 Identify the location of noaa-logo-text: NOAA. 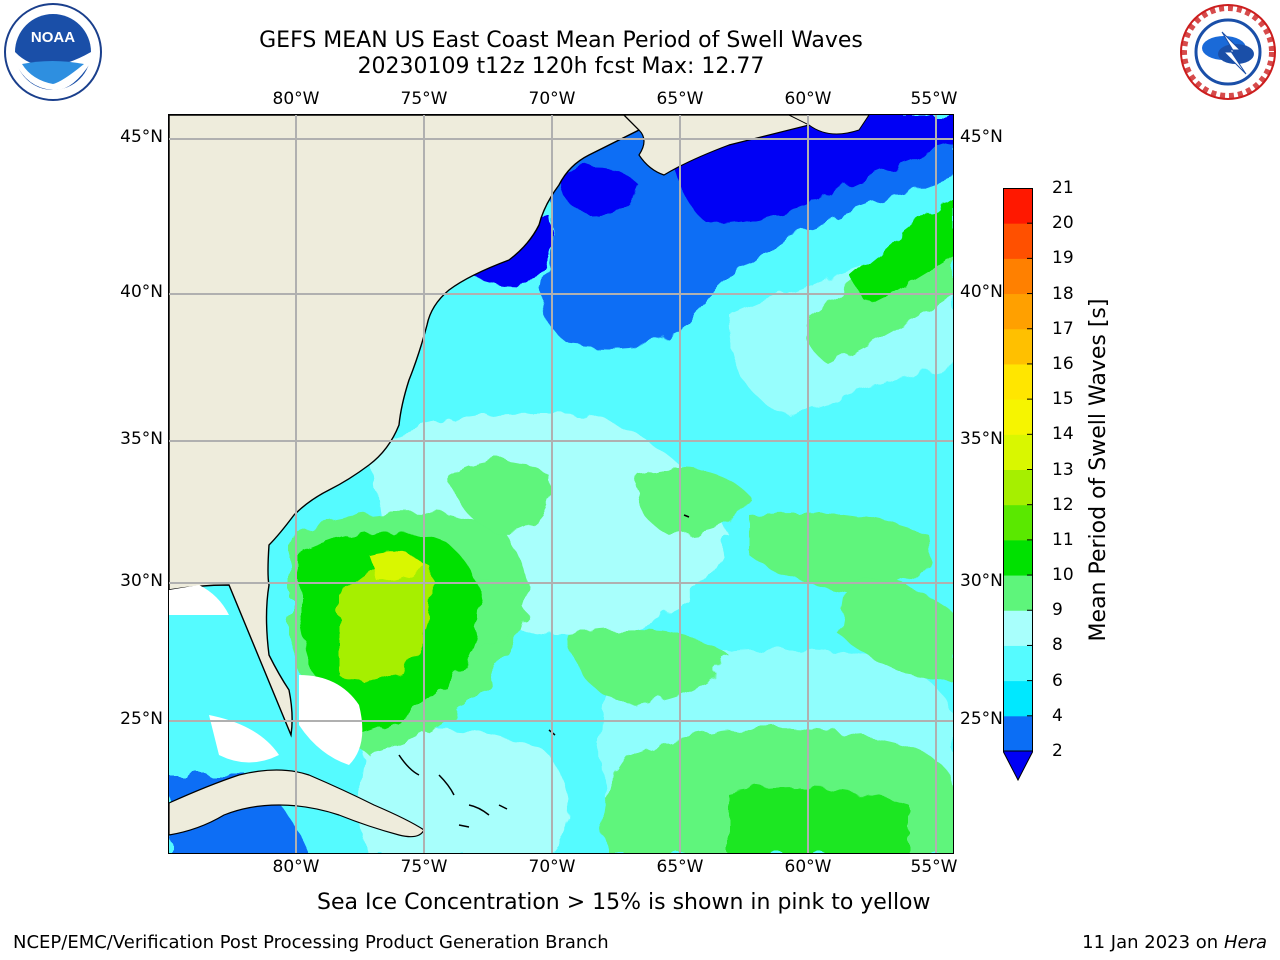
(53, 37).